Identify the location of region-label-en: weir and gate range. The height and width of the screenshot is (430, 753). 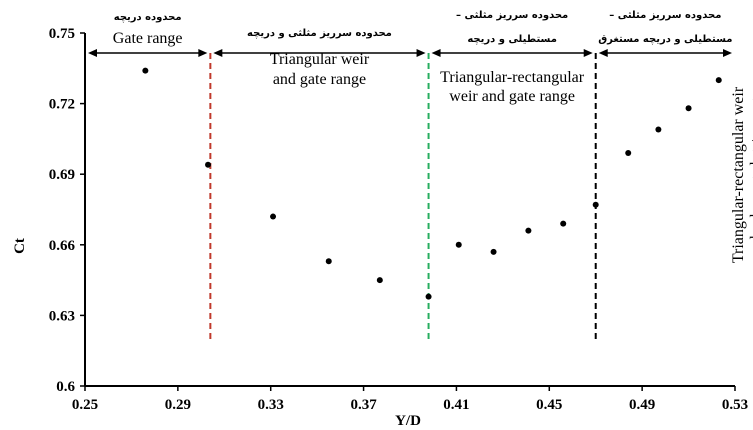
(512, 96).